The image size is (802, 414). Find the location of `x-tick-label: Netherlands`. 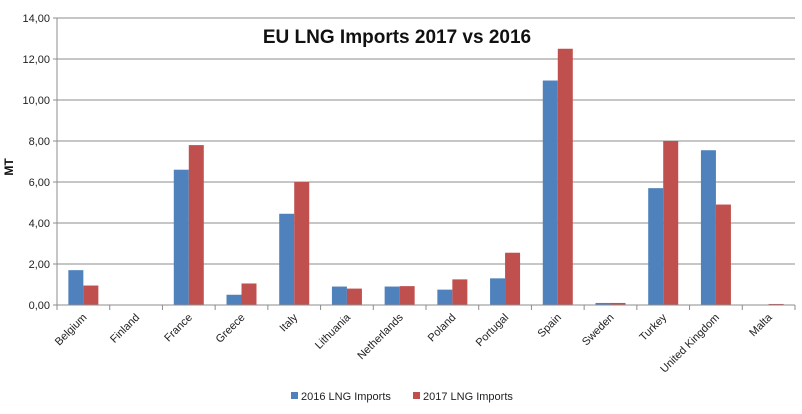

x-tick-label: Netherlands is located at coordinates (380, 336).